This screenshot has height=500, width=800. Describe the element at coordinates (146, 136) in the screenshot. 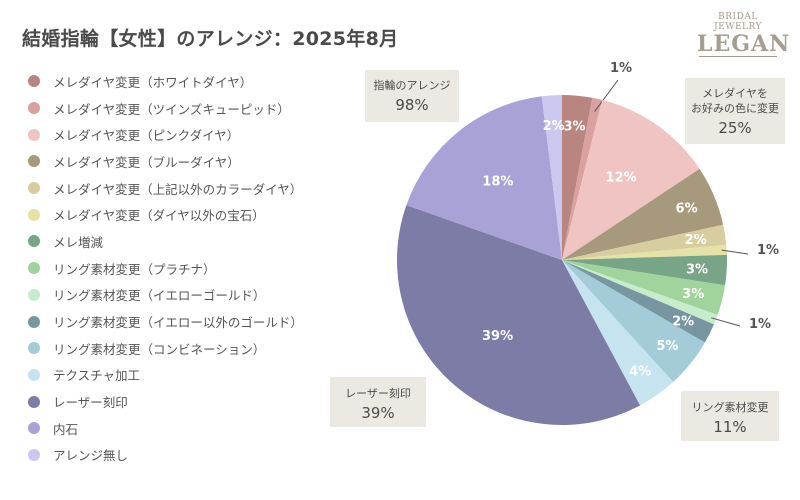

I see `legend-label: メレダイヤ変更（ピンクダイヤ）` at that location.